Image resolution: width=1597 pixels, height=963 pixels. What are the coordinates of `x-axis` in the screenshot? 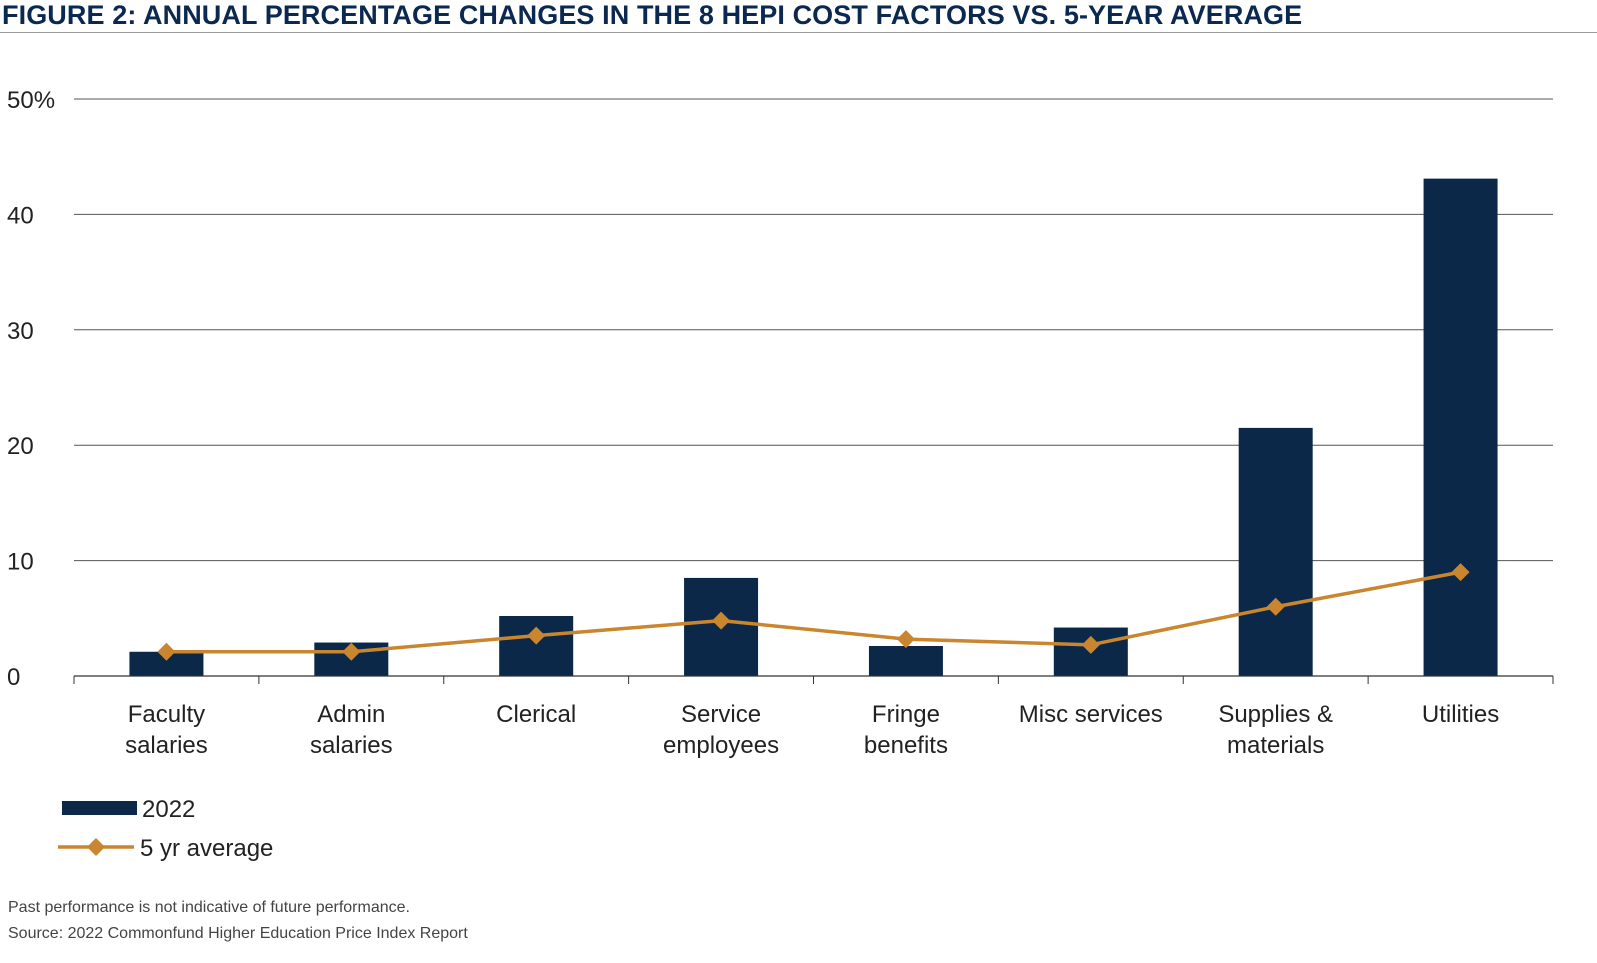 It's located at (813, 679).